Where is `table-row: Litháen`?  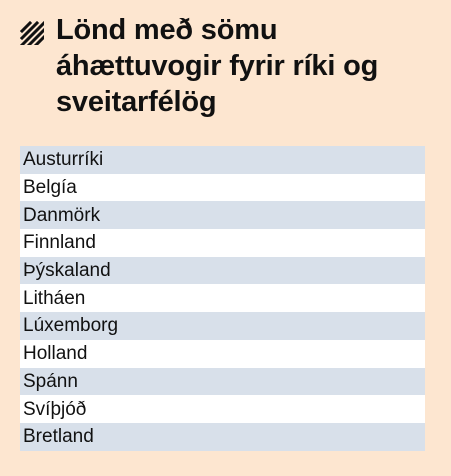 table-row: Litháen is located at coordinates (222, 298).